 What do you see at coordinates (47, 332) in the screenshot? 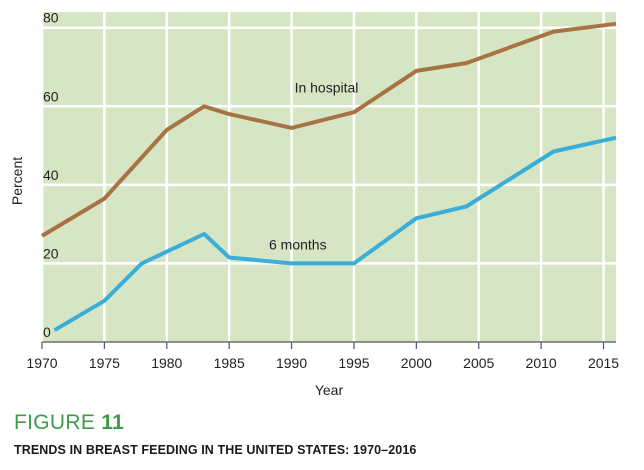
I see `y-tick-label: 0` at bounding box center [47, 332].